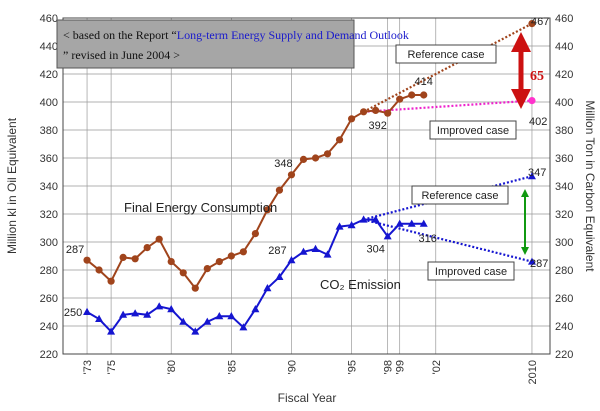 The width and height of the screenshot is (600, 411). I want to click on x-tick-label: 2010, so click(533, 372).